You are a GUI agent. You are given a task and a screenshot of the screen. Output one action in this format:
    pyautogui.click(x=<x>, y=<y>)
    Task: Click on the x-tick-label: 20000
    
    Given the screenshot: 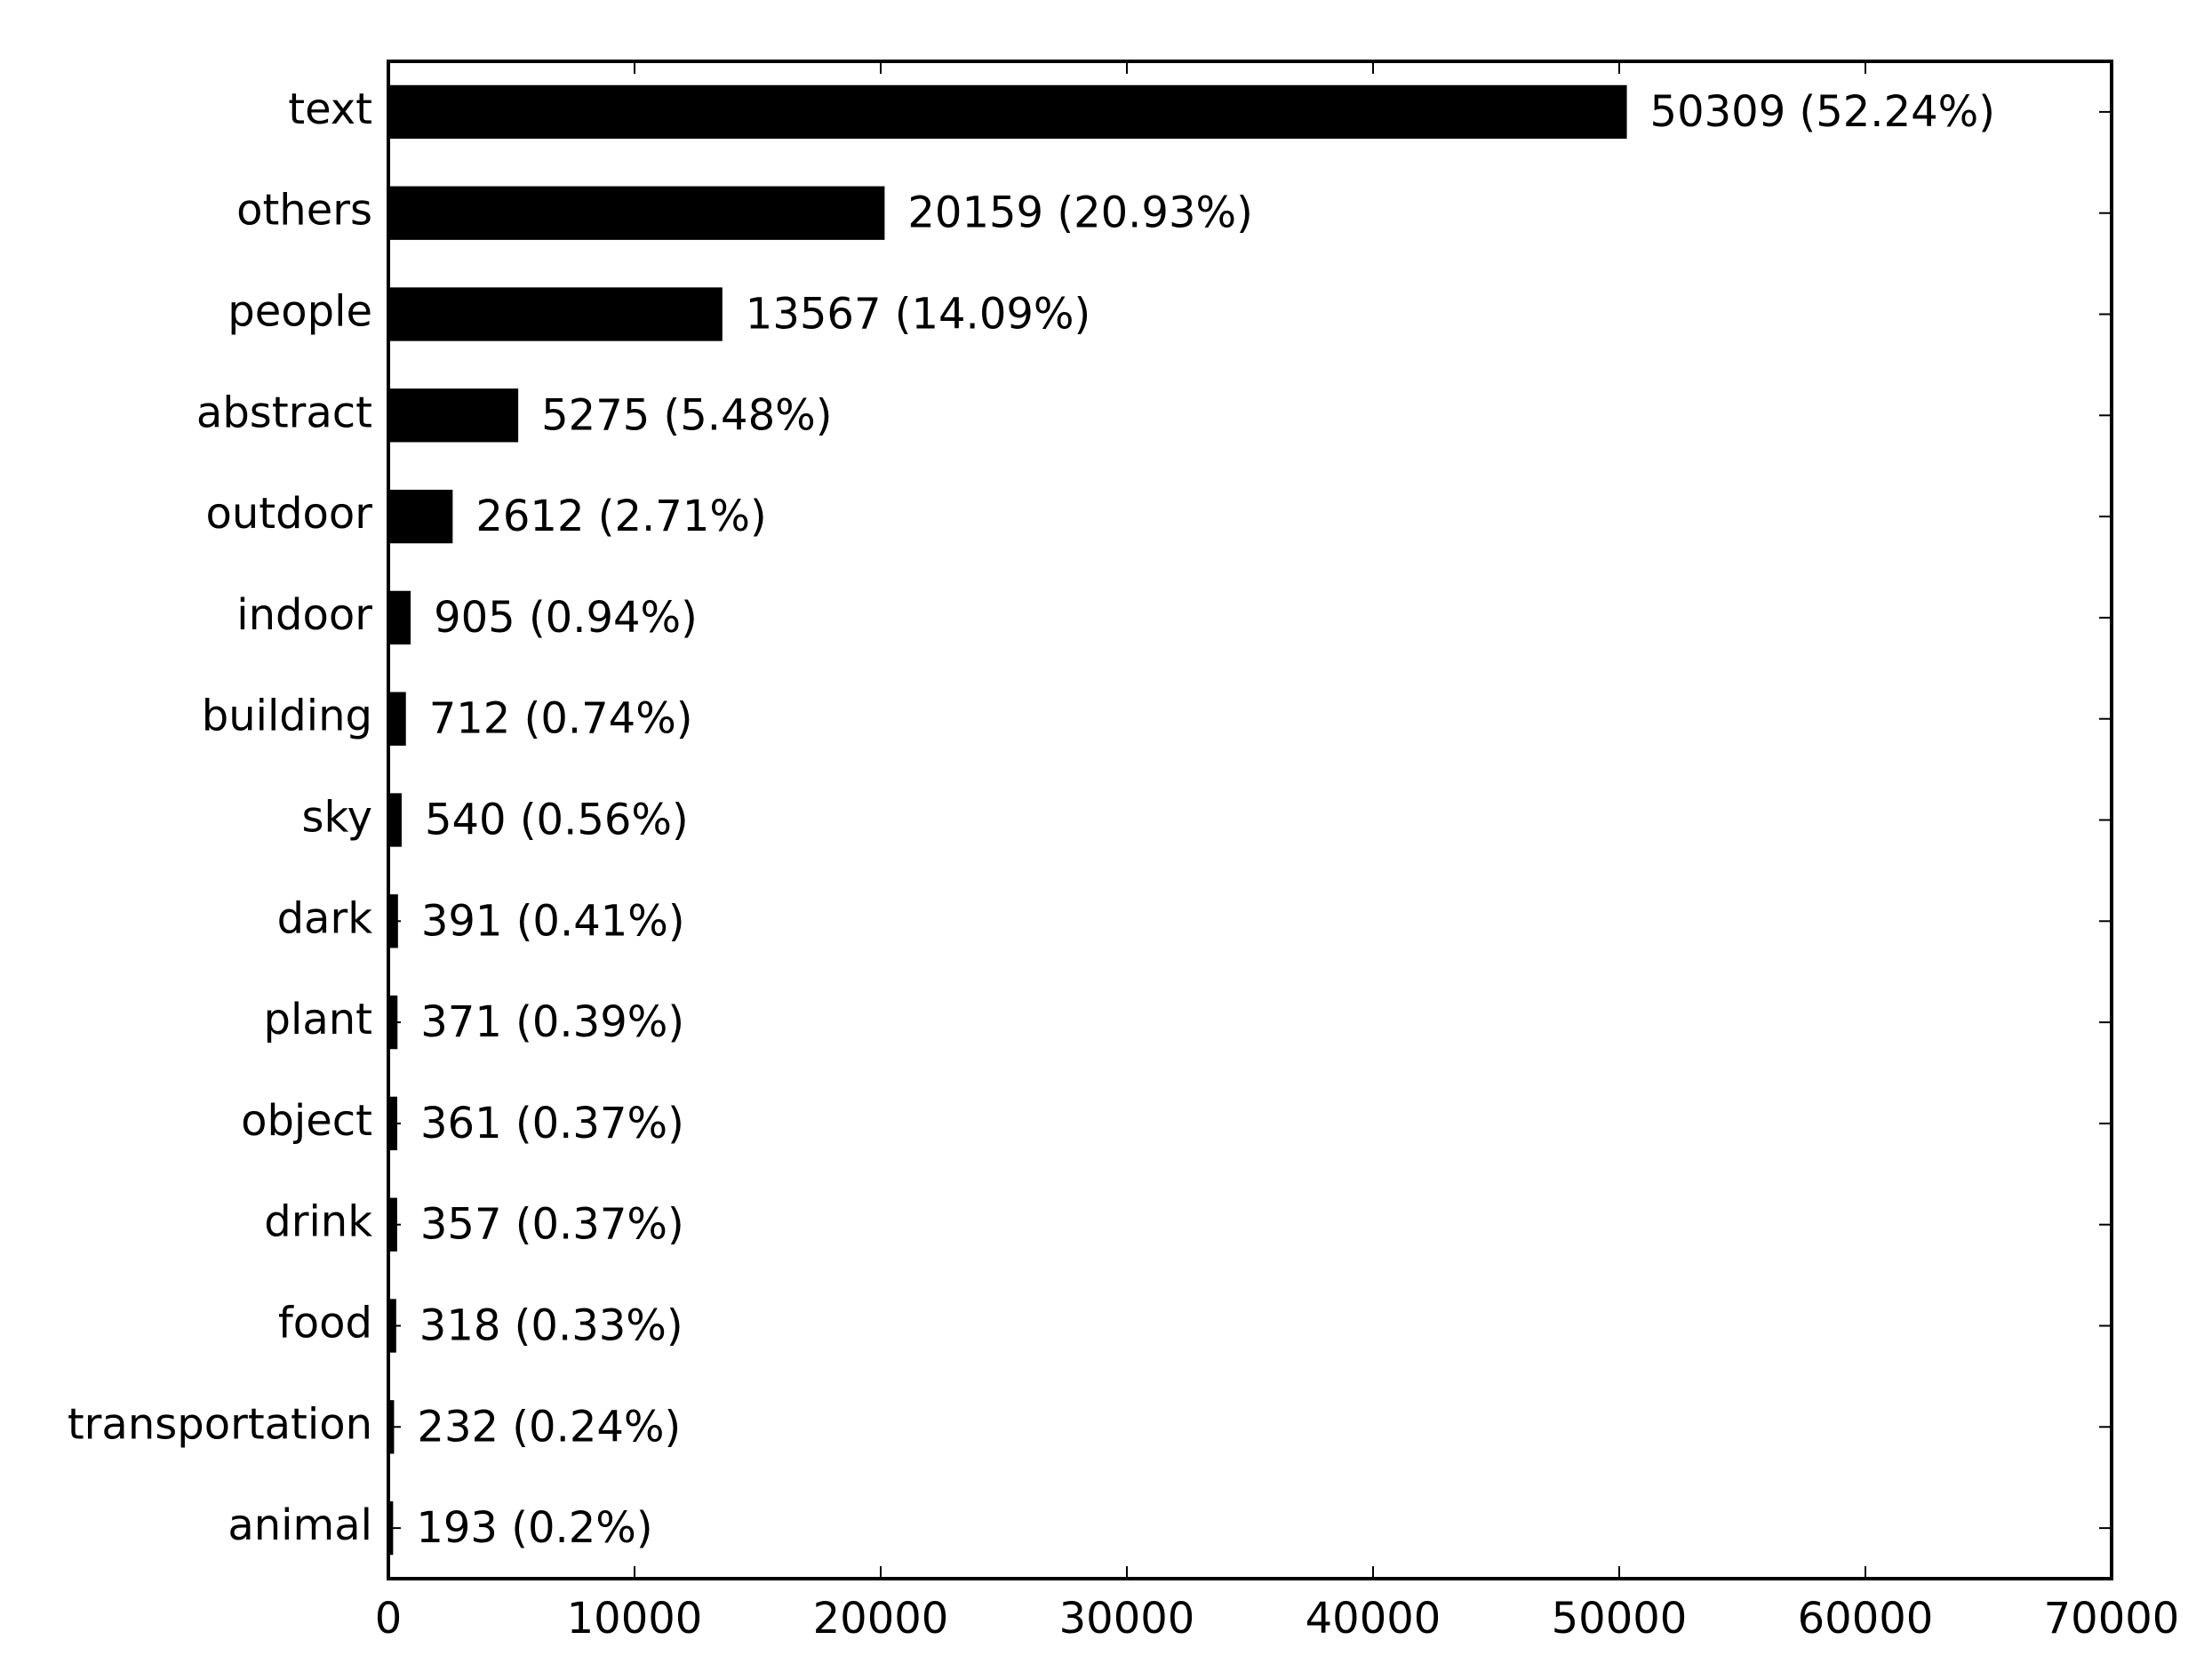 What is the action you would take?
    pyautogui.click(x=881, y=1619)
    